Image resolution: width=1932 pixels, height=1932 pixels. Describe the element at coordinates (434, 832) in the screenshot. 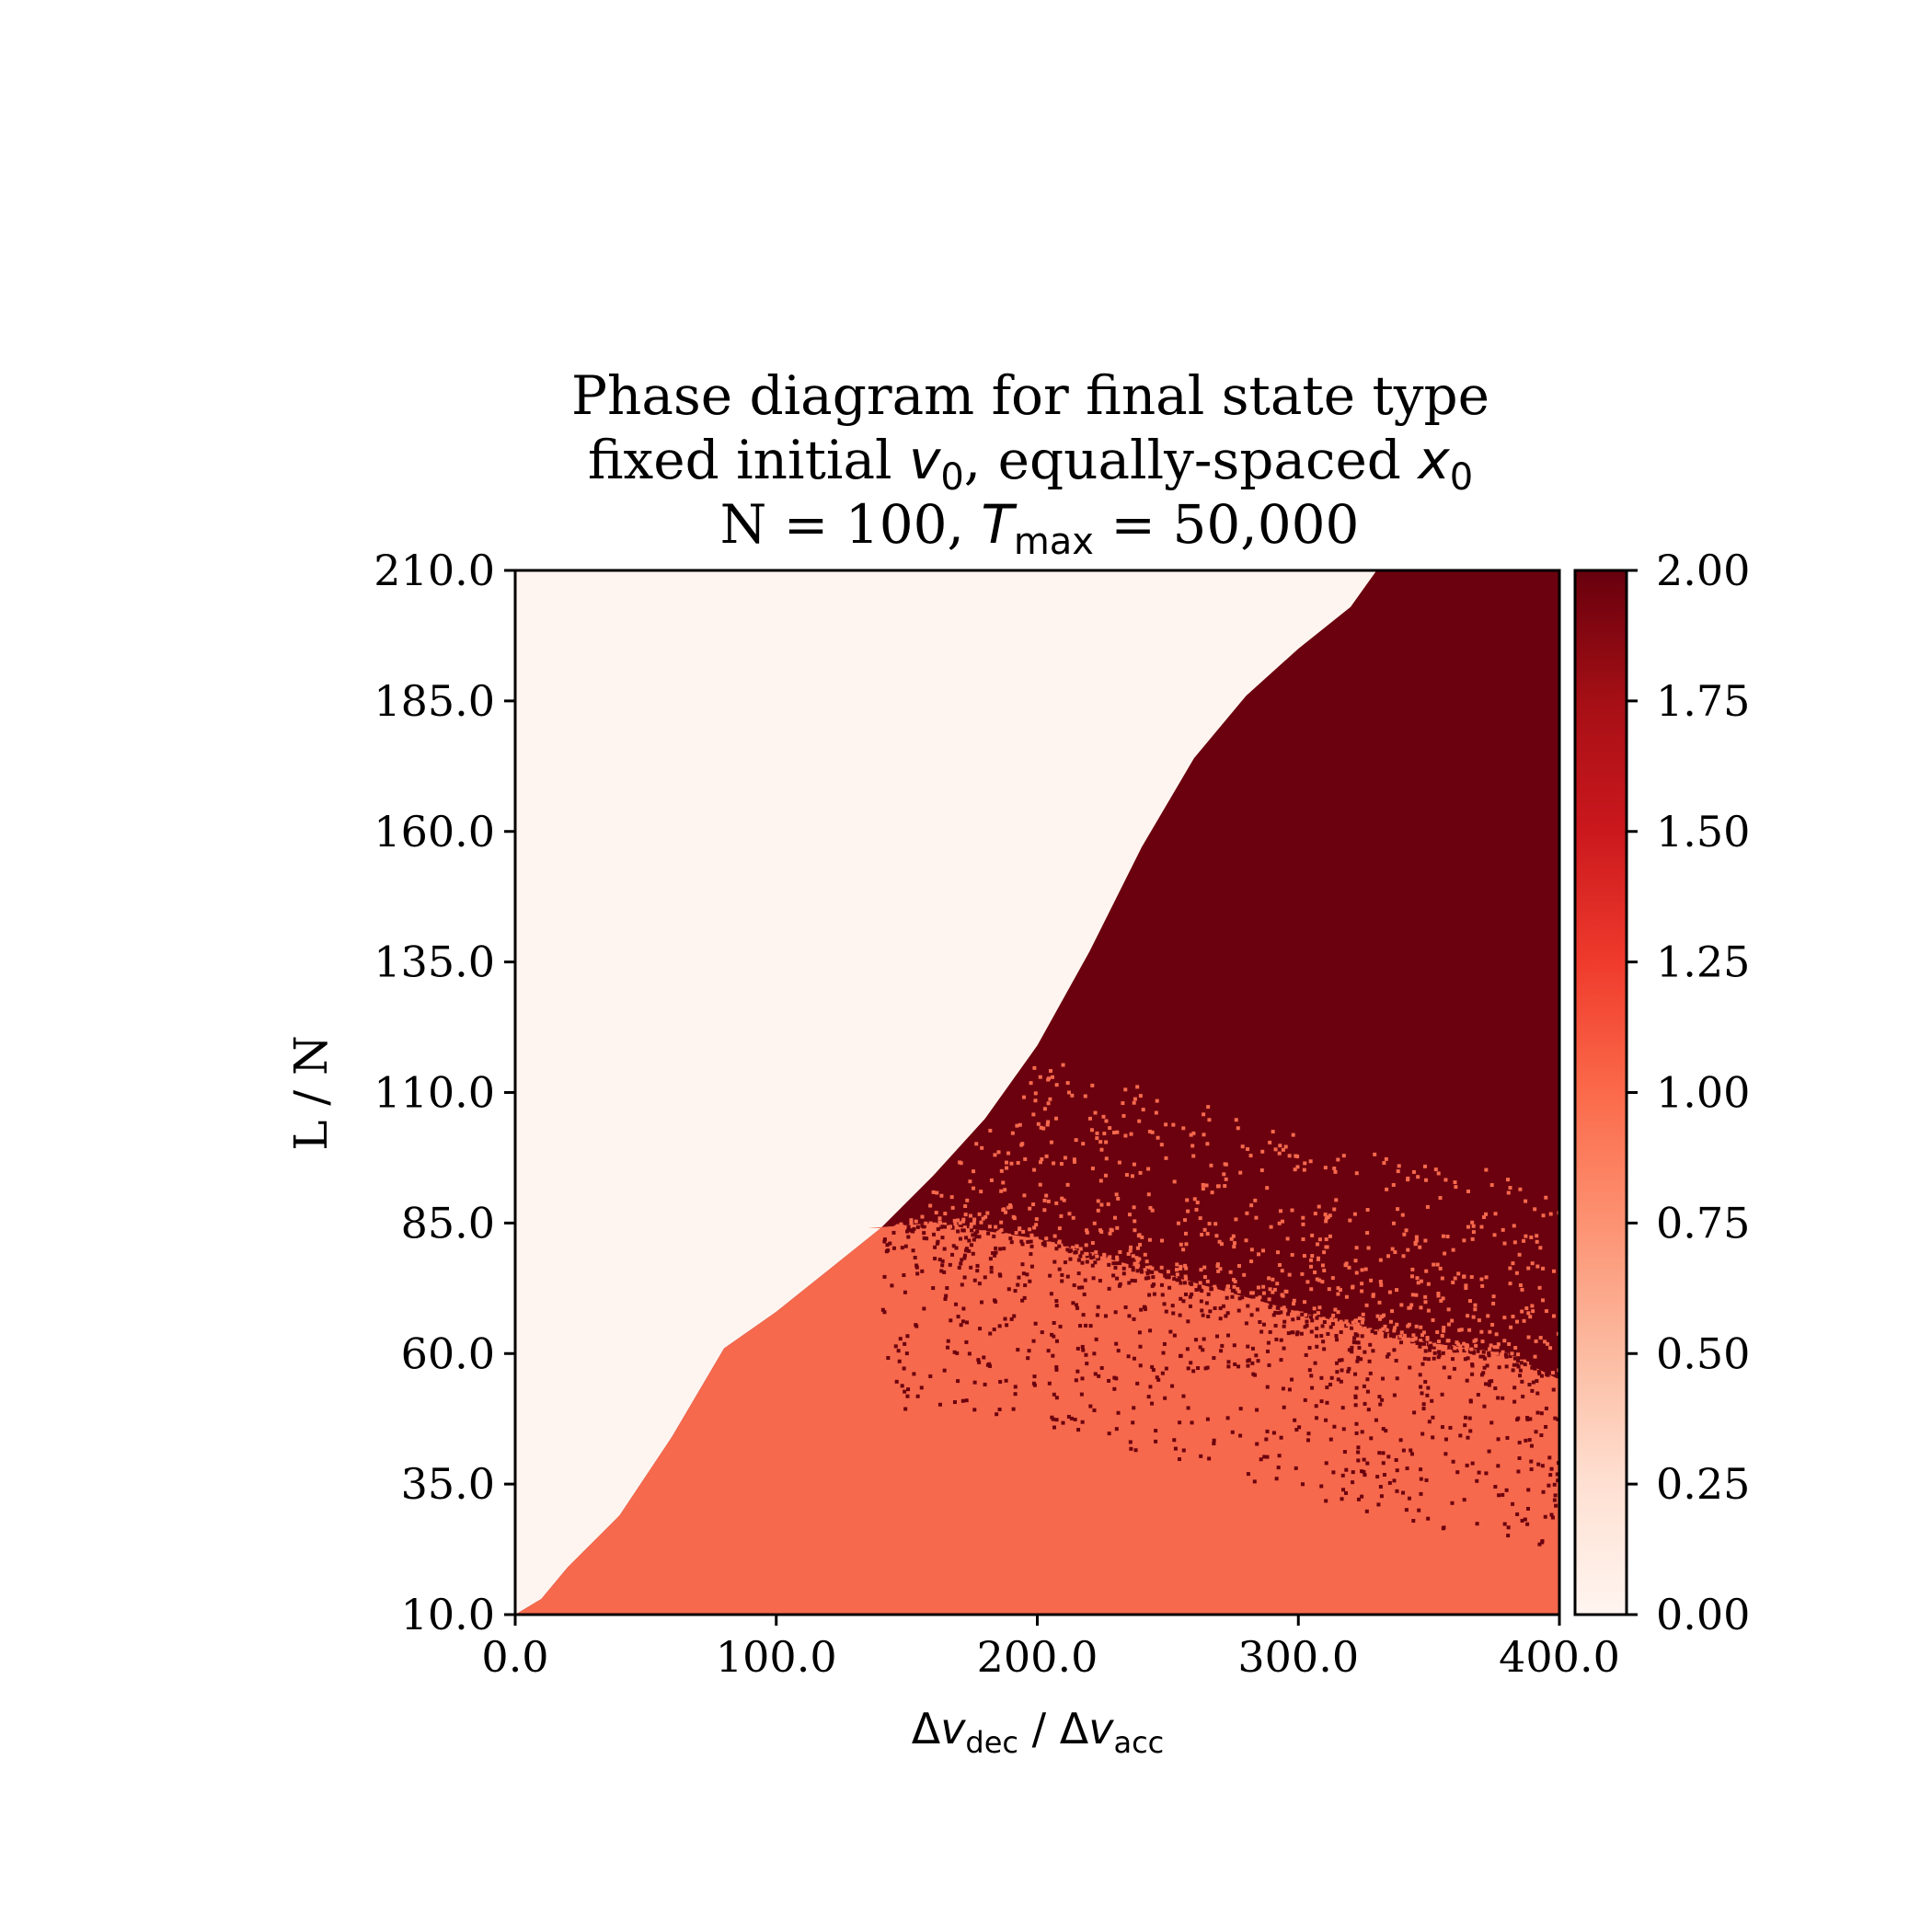

I see `y-tick-label: 160.0` at that location.